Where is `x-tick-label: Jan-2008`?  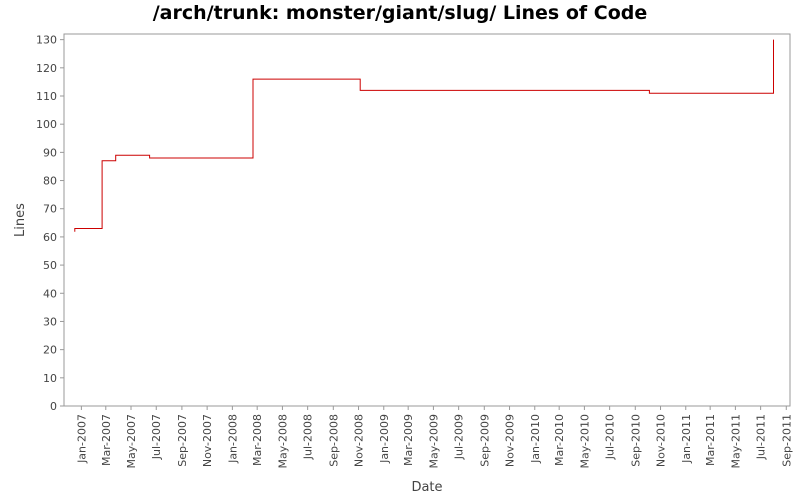 x-tick-label: Jan-2008 is located at coordinates (232, 439).